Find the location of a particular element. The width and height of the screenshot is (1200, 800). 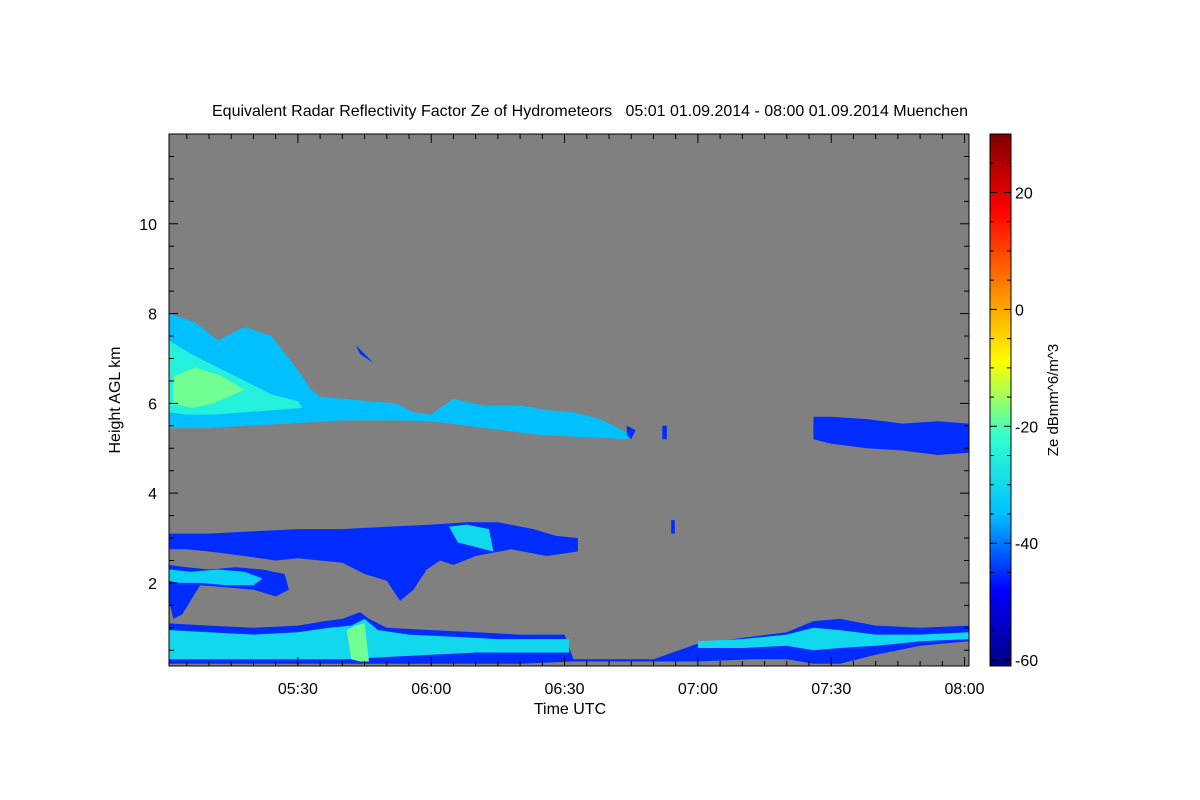

colorbar-axis: -60 -40 -20 0 20 is located at coordinates (1014, 401).